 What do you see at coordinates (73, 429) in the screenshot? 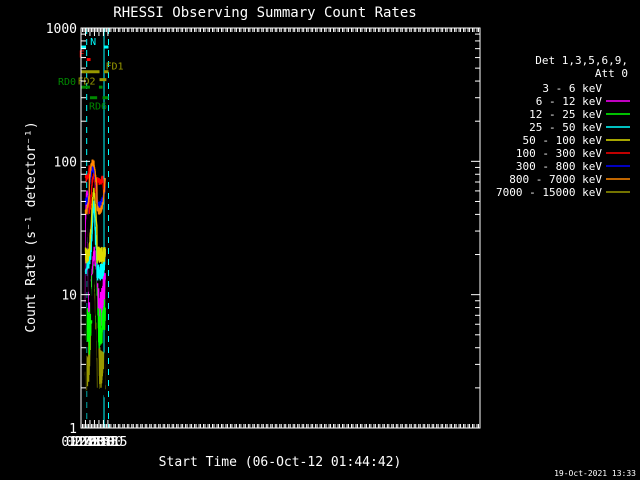
I see `y-tick-label: 1` at bounding box center [73, 429].